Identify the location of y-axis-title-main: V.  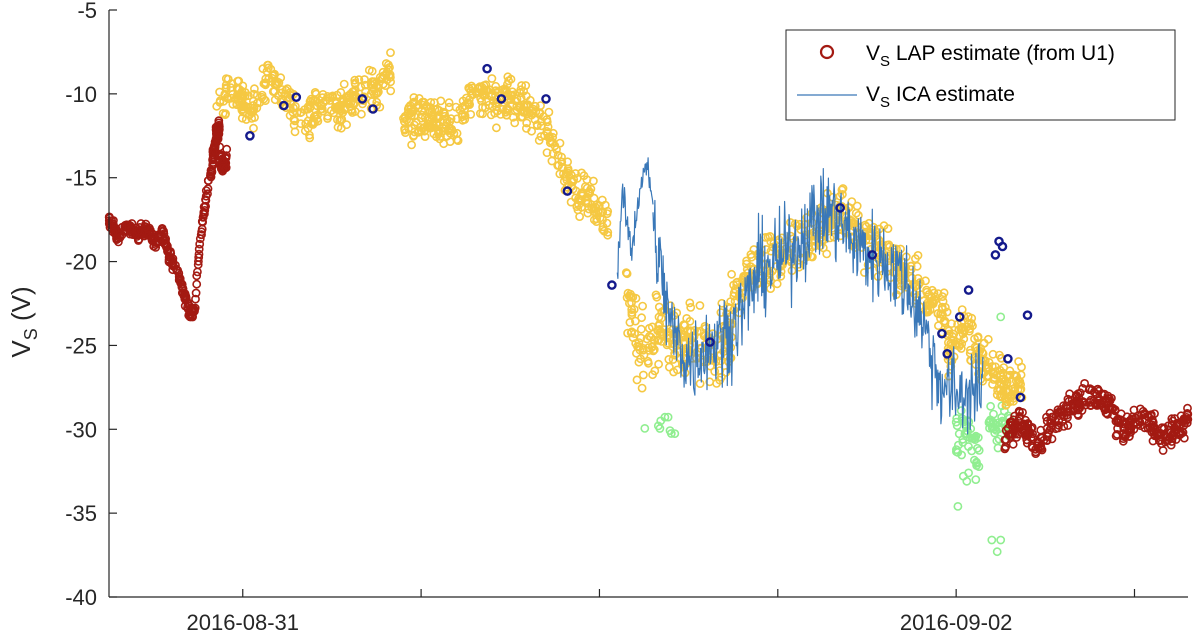
(21, 349).